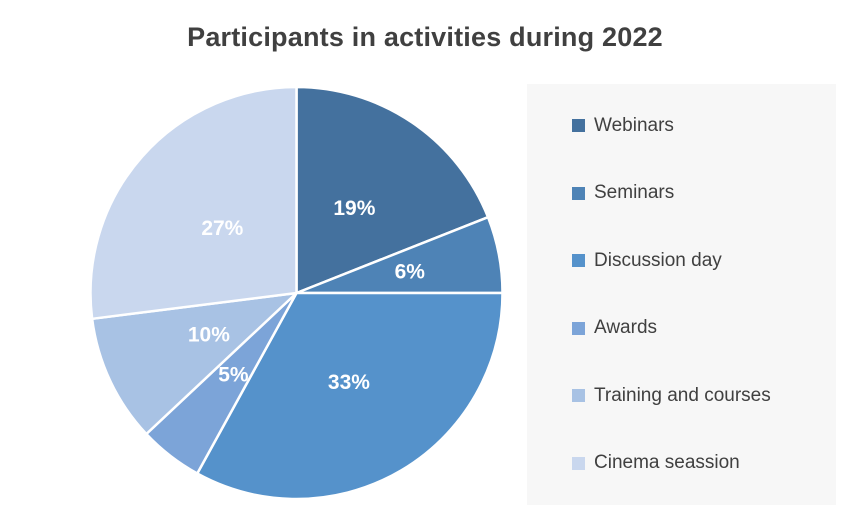 The image size is (850, 530). I want to click on legend-item: Awards, so click(681, 328).